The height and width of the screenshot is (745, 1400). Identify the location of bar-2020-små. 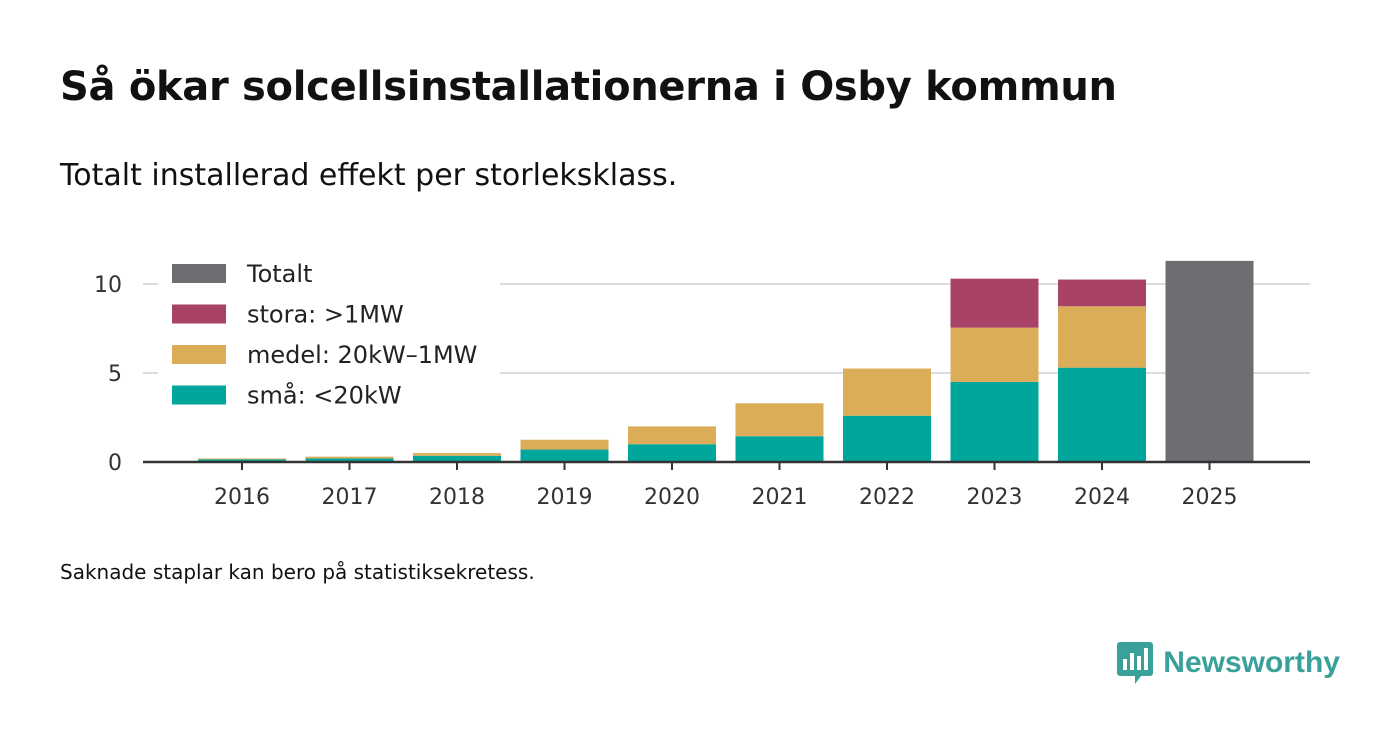
(672, 453).